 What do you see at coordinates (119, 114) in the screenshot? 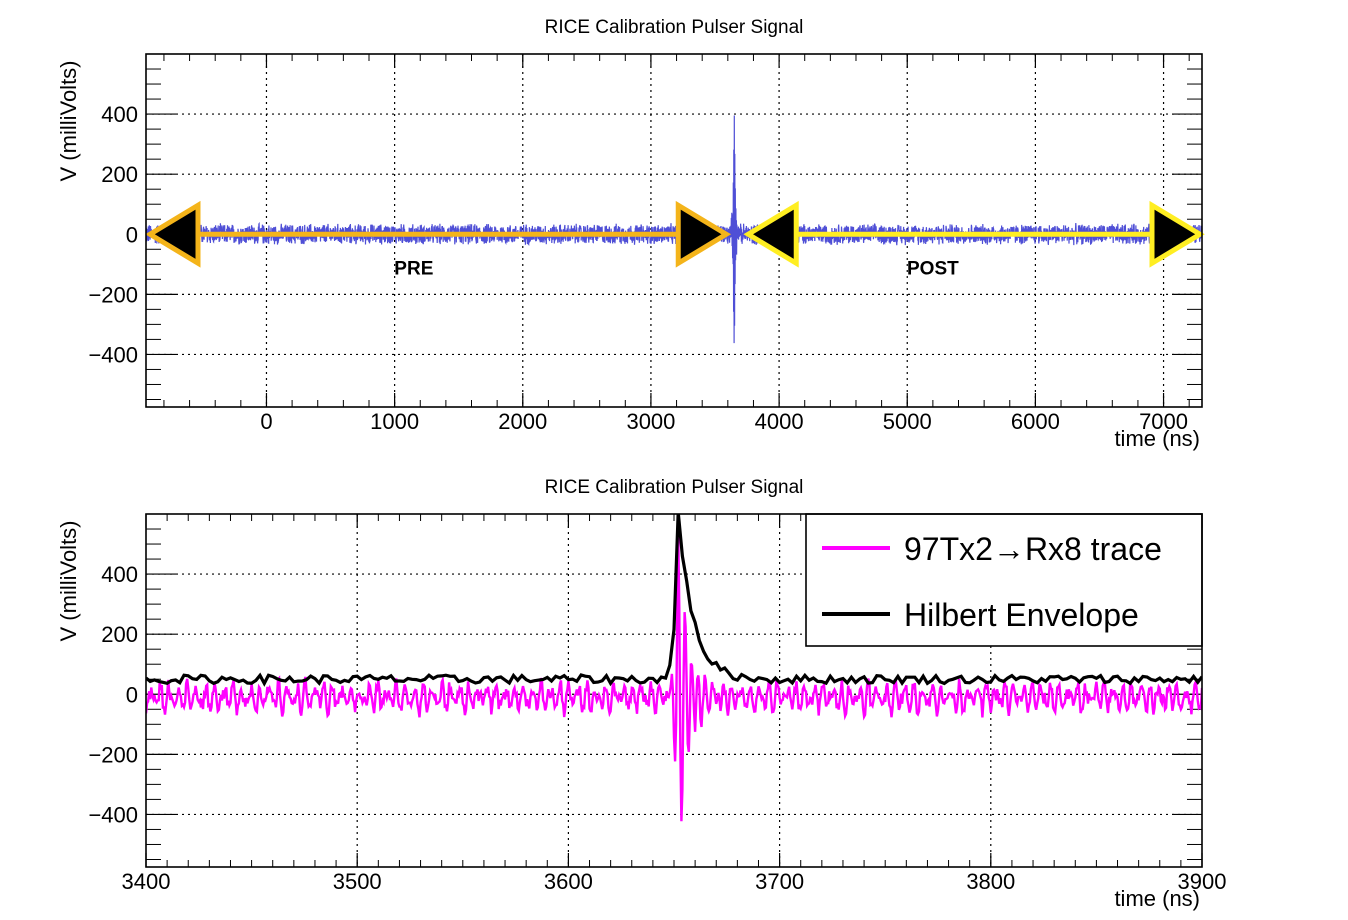
I see `top-ytick-label: 400` at bounding box center [119, 114].